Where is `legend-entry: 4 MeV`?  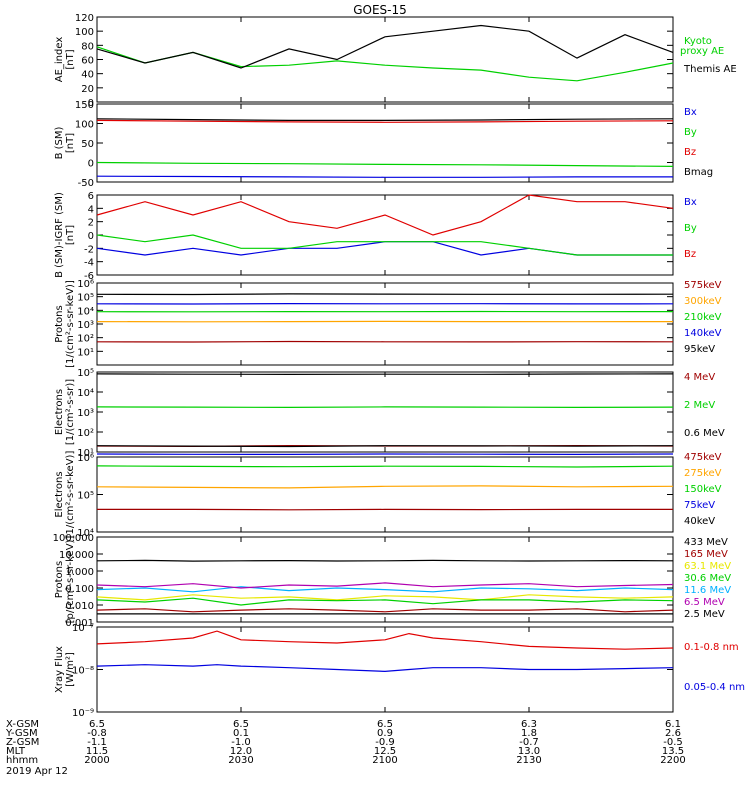 legend-entry: 4 MeV is located at coordinates (699, 377).